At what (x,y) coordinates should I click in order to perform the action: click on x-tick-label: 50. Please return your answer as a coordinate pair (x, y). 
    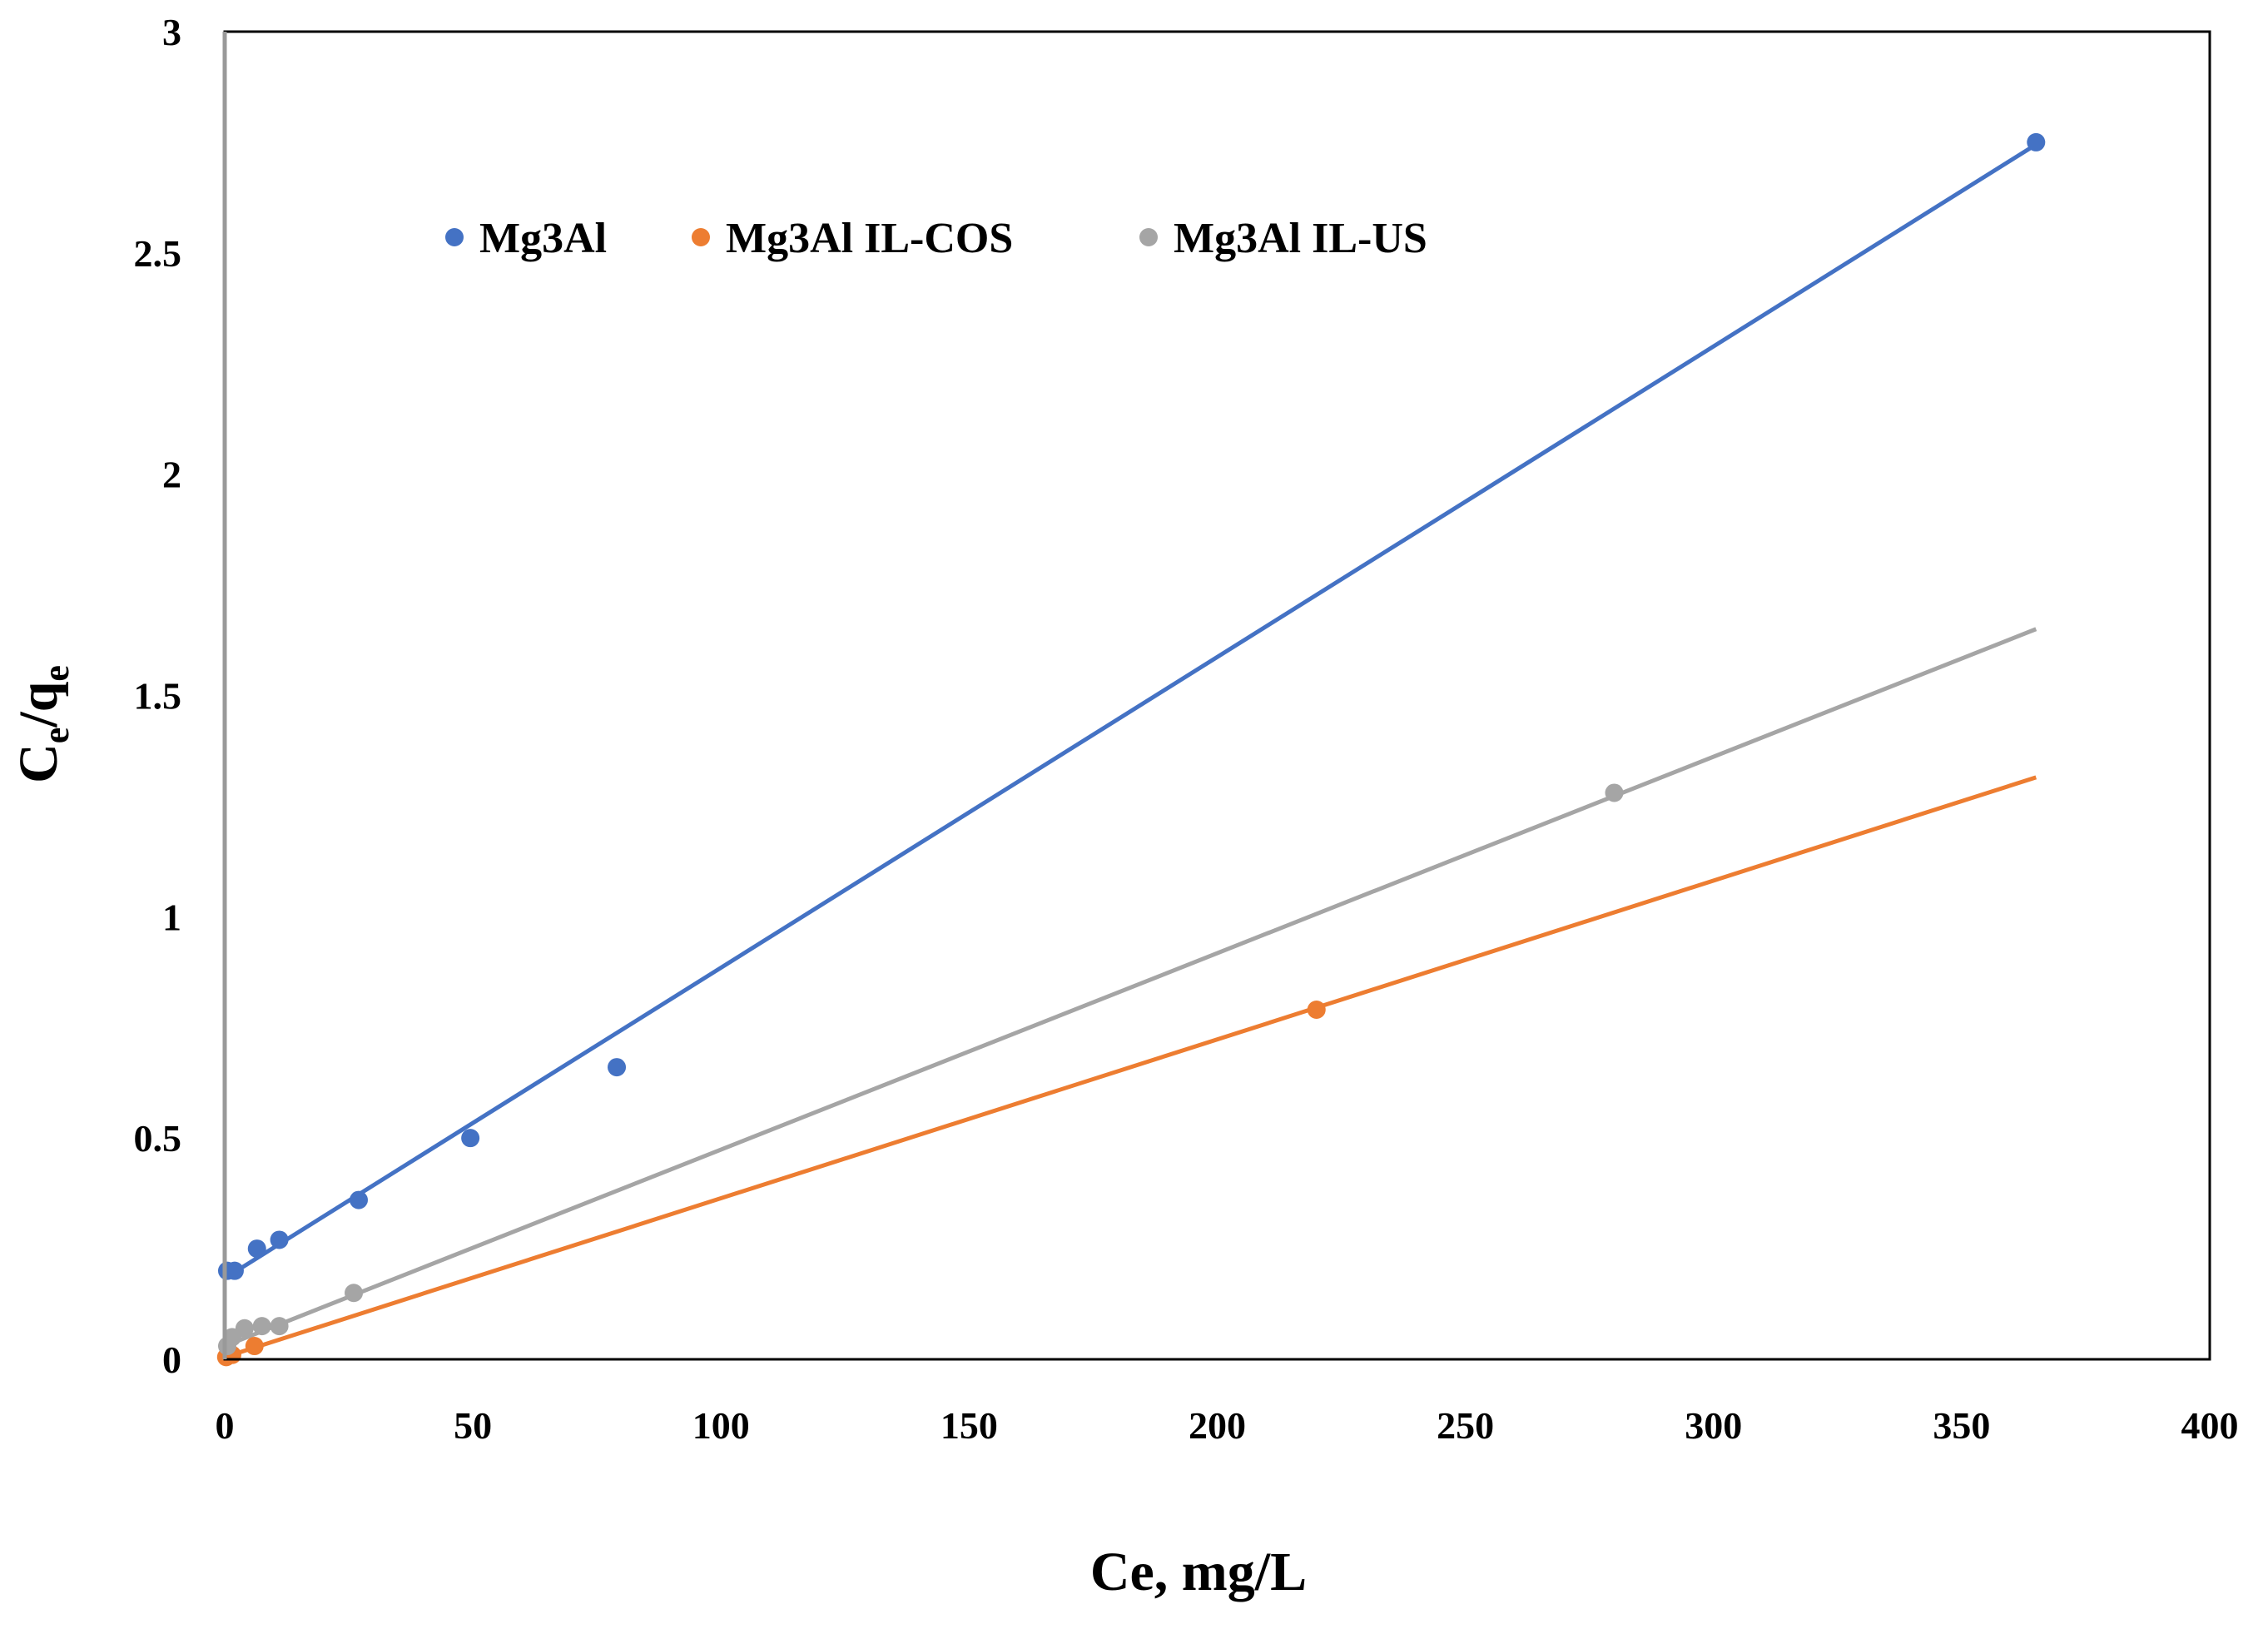
    Looking at the image, I should click on (473, 1426).